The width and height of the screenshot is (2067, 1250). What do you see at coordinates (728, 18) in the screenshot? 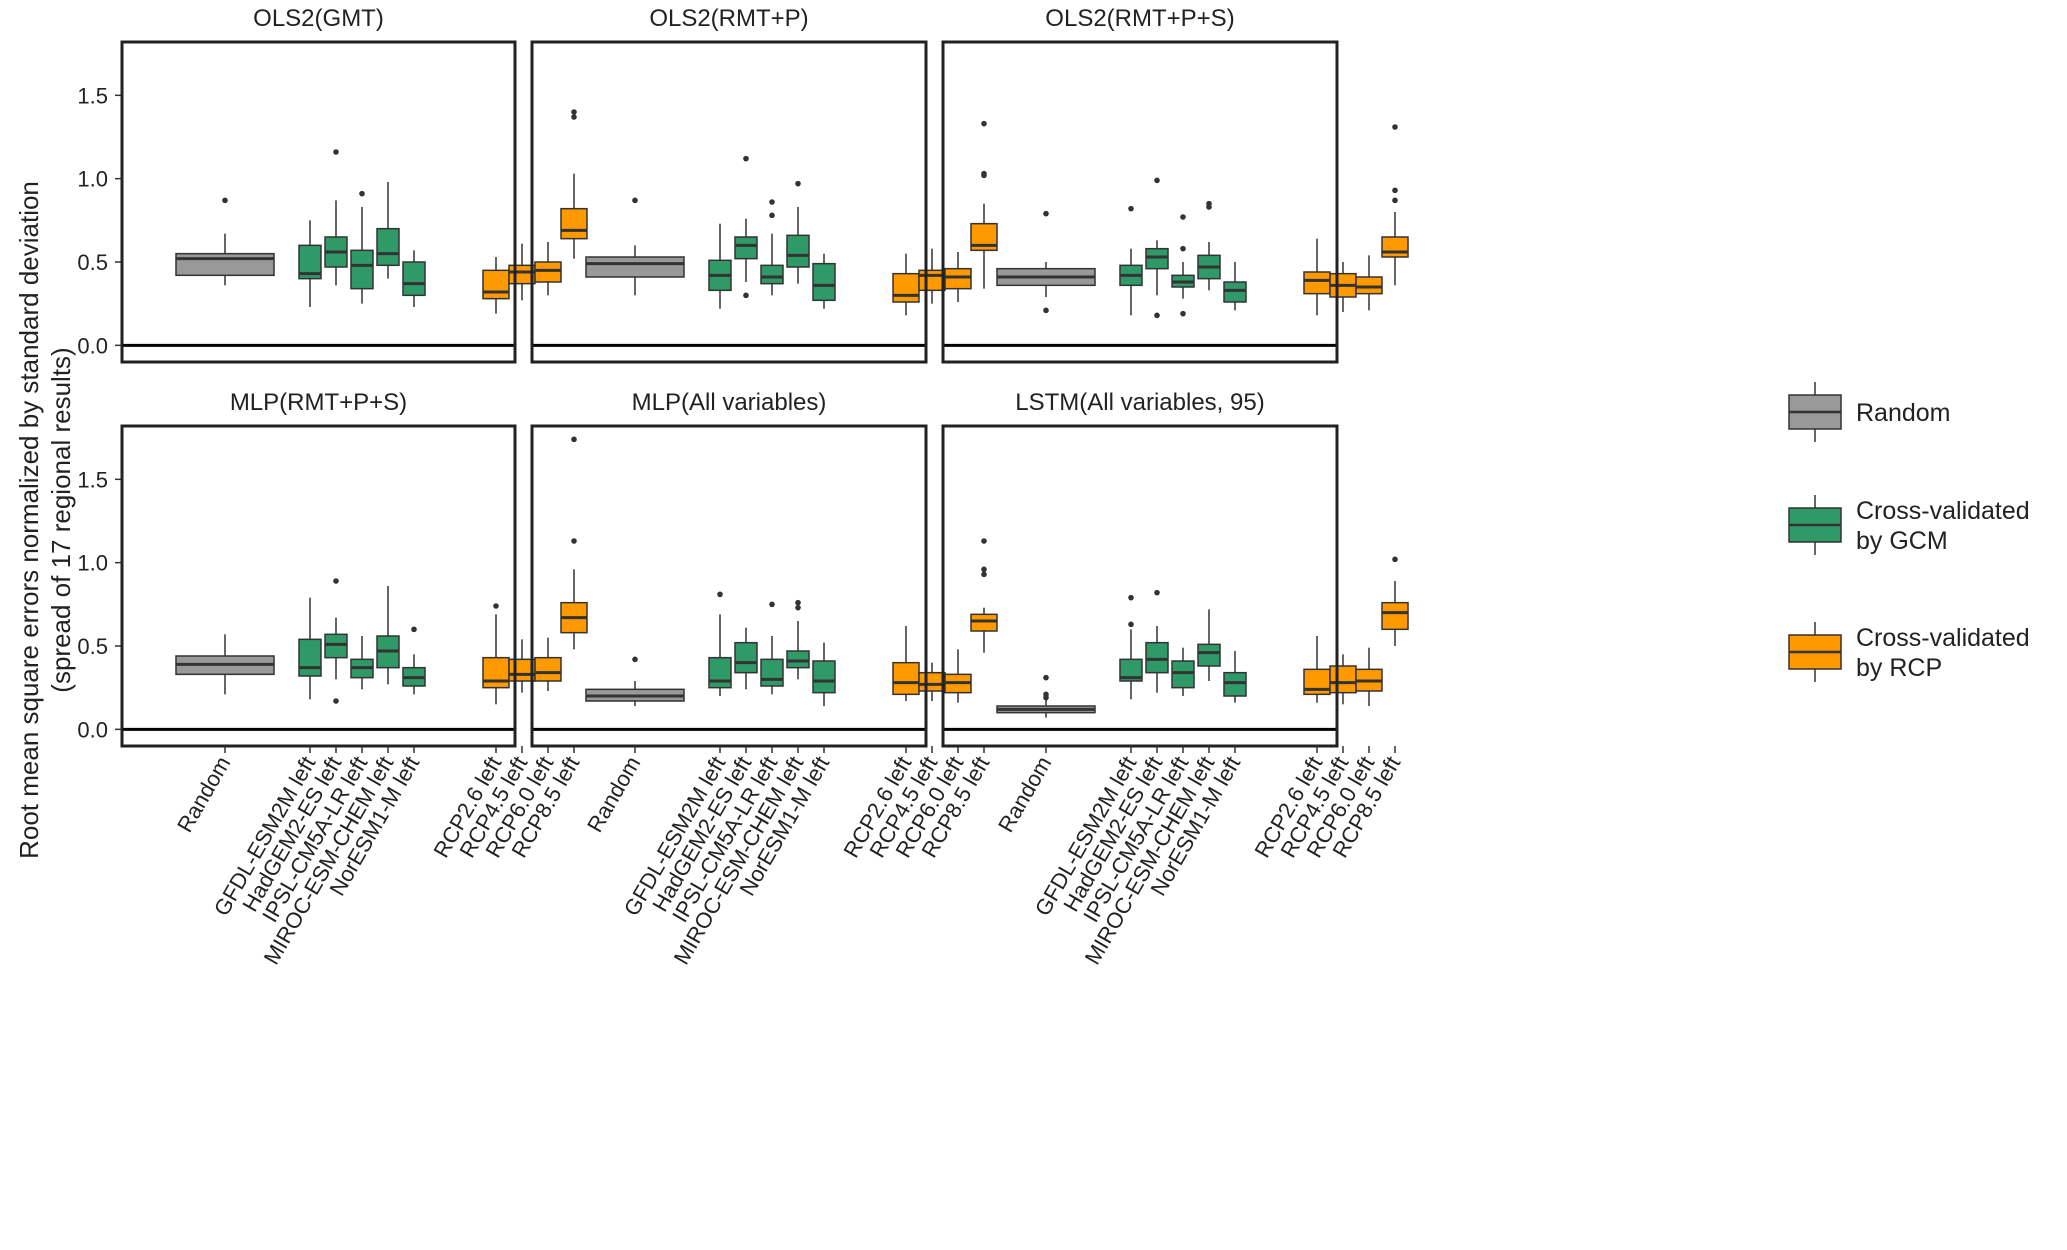
I see `panel-title: OLS2(RMT+P)` at bounding box center [728, 18].